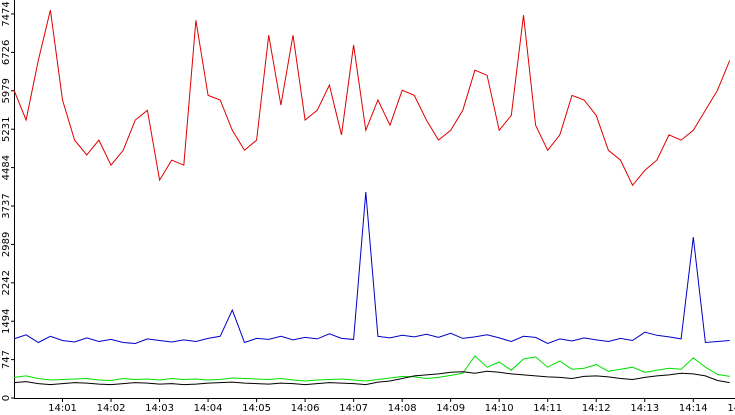 Image resolution: width=735 pixels, height=415 pixels. I want to click on x-tick-label: 14:06, so click(305, 408).